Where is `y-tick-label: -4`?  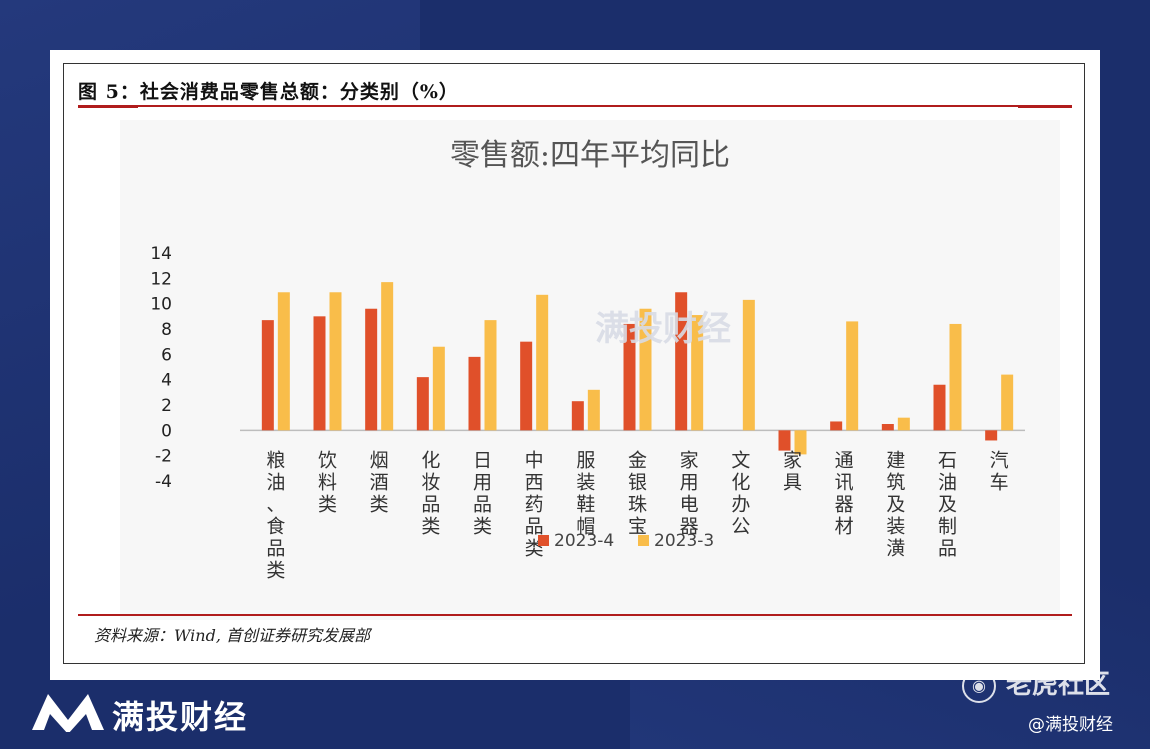 y-tick-label: -4 is located at coordinates (163, 482).